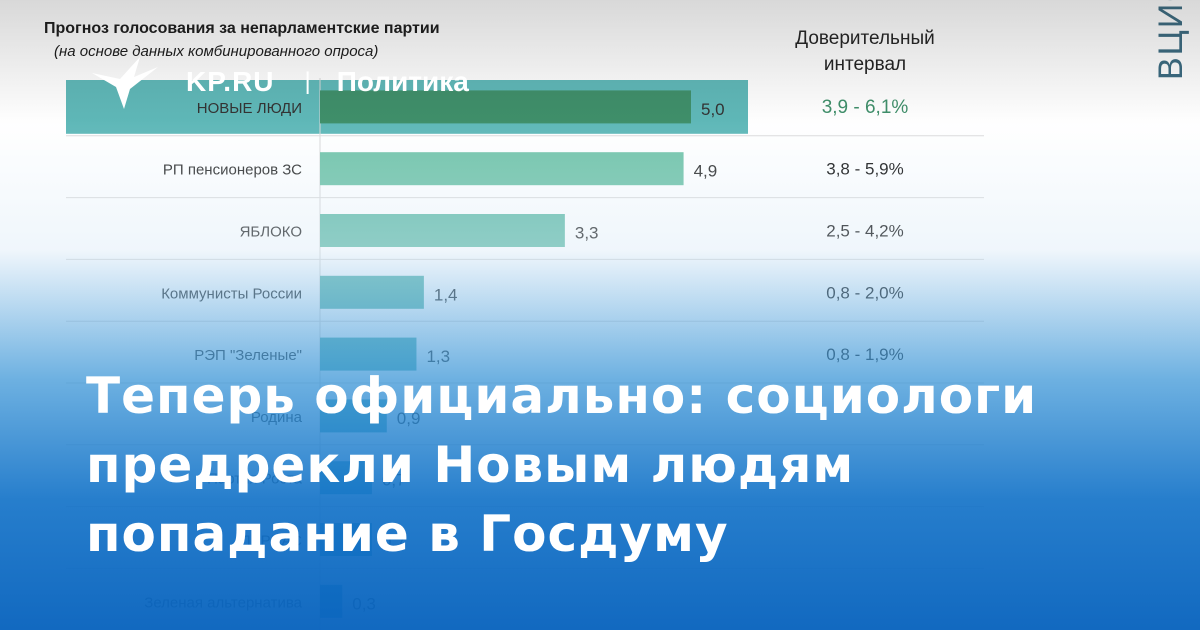 This screenshot has height=630, width=1200. What do you see at coordinates (706, 171) in the screenshot?
I see `value-label: 4,9` at bounding box center [706, 171].